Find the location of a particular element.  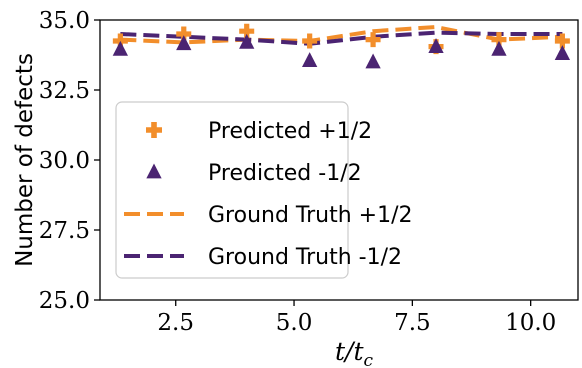

plot-area is located at coordinates (341, 46).